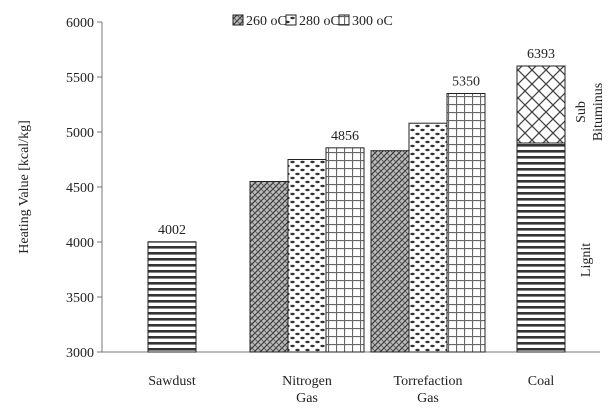 The width and height of the screenshot is (614, 408). I want to click on coal-segment-label: Lignit, so click(586, 260).